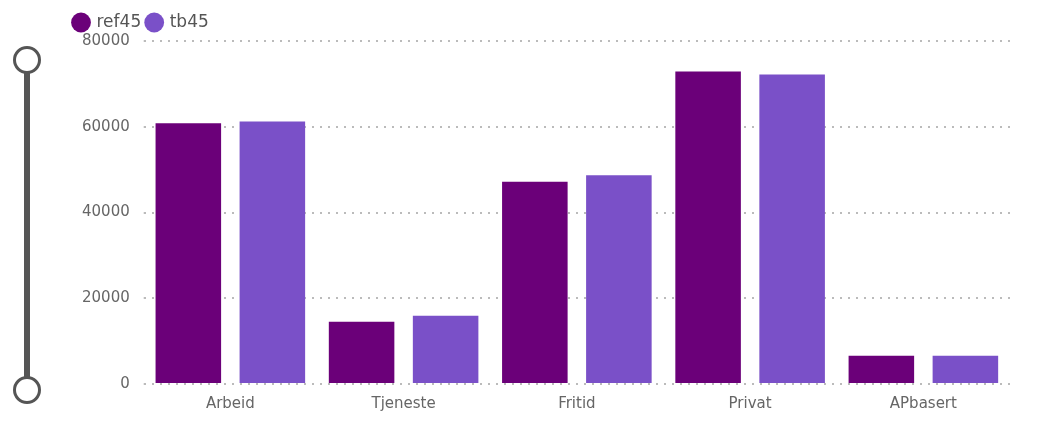 This screenshot has height=424, width=1038. Describe the element at coordinates (403, 402) in the screenshot. I see `x-tick-label: Tjeneste` at that location.